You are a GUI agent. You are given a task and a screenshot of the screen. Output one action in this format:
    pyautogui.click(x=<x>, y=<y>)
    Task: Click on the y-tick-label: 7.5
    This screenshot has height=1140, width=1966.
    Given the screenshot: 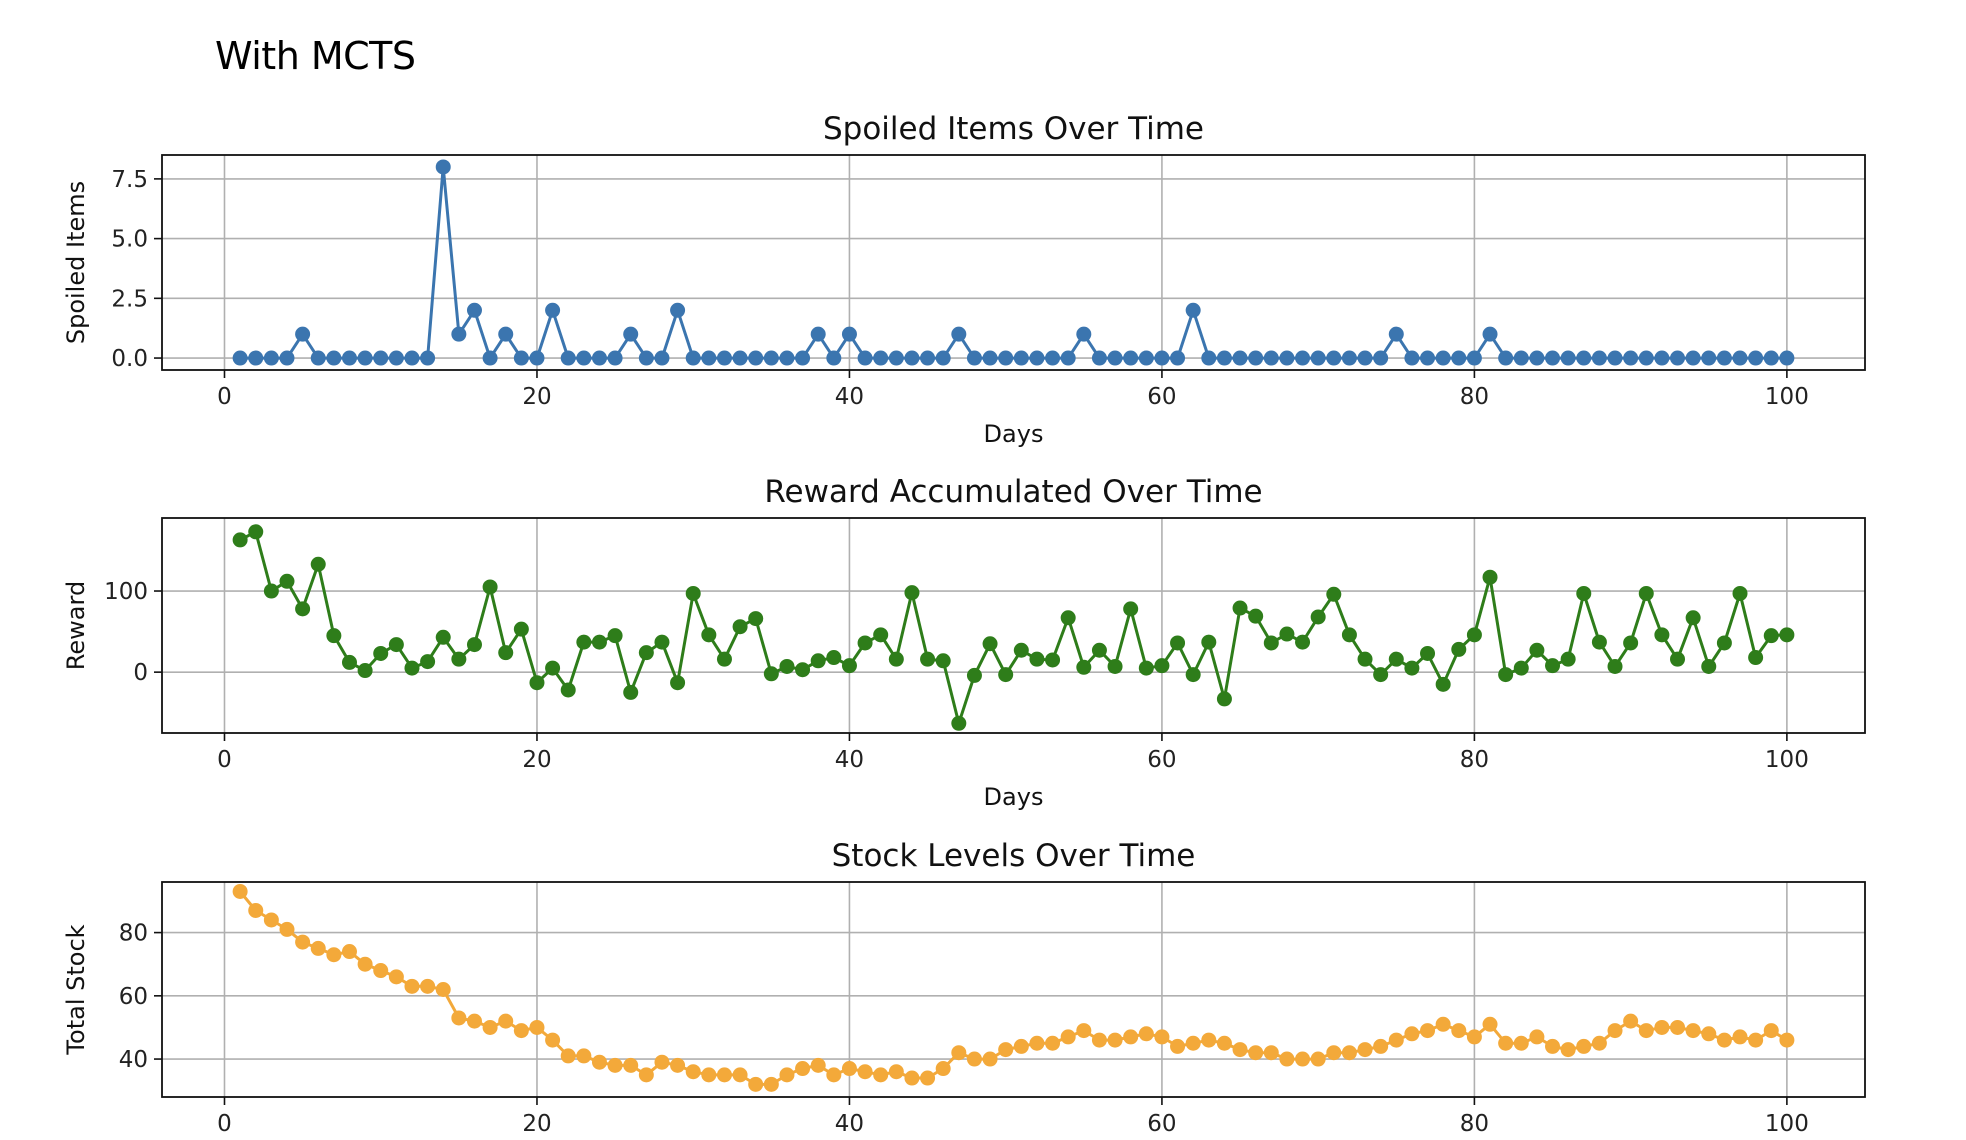 What is the action you would take?
    pyautogui.click(x=129, y=180)
    